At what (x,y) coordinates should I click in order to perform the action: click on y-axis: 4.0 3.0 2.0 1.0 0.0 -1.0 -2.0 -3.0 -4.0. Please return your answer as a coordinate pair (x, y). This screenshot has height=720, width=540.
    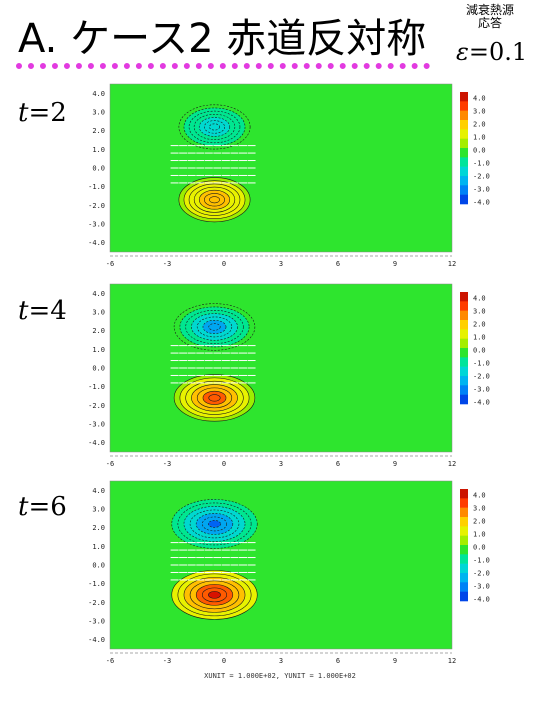
    Looking at the image, I should click on (96, 368).